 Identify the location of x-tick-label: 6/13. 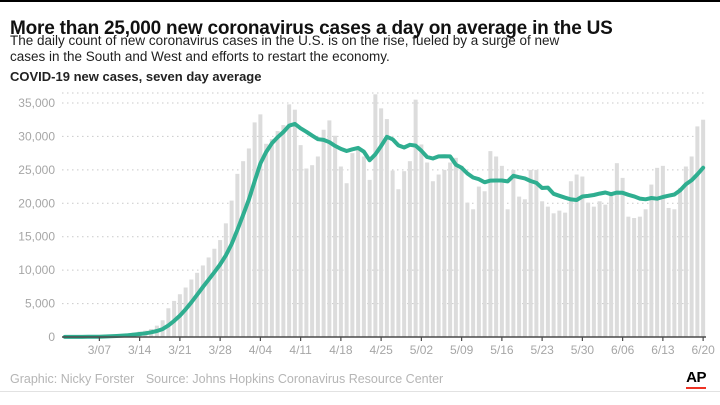
(663, 350).